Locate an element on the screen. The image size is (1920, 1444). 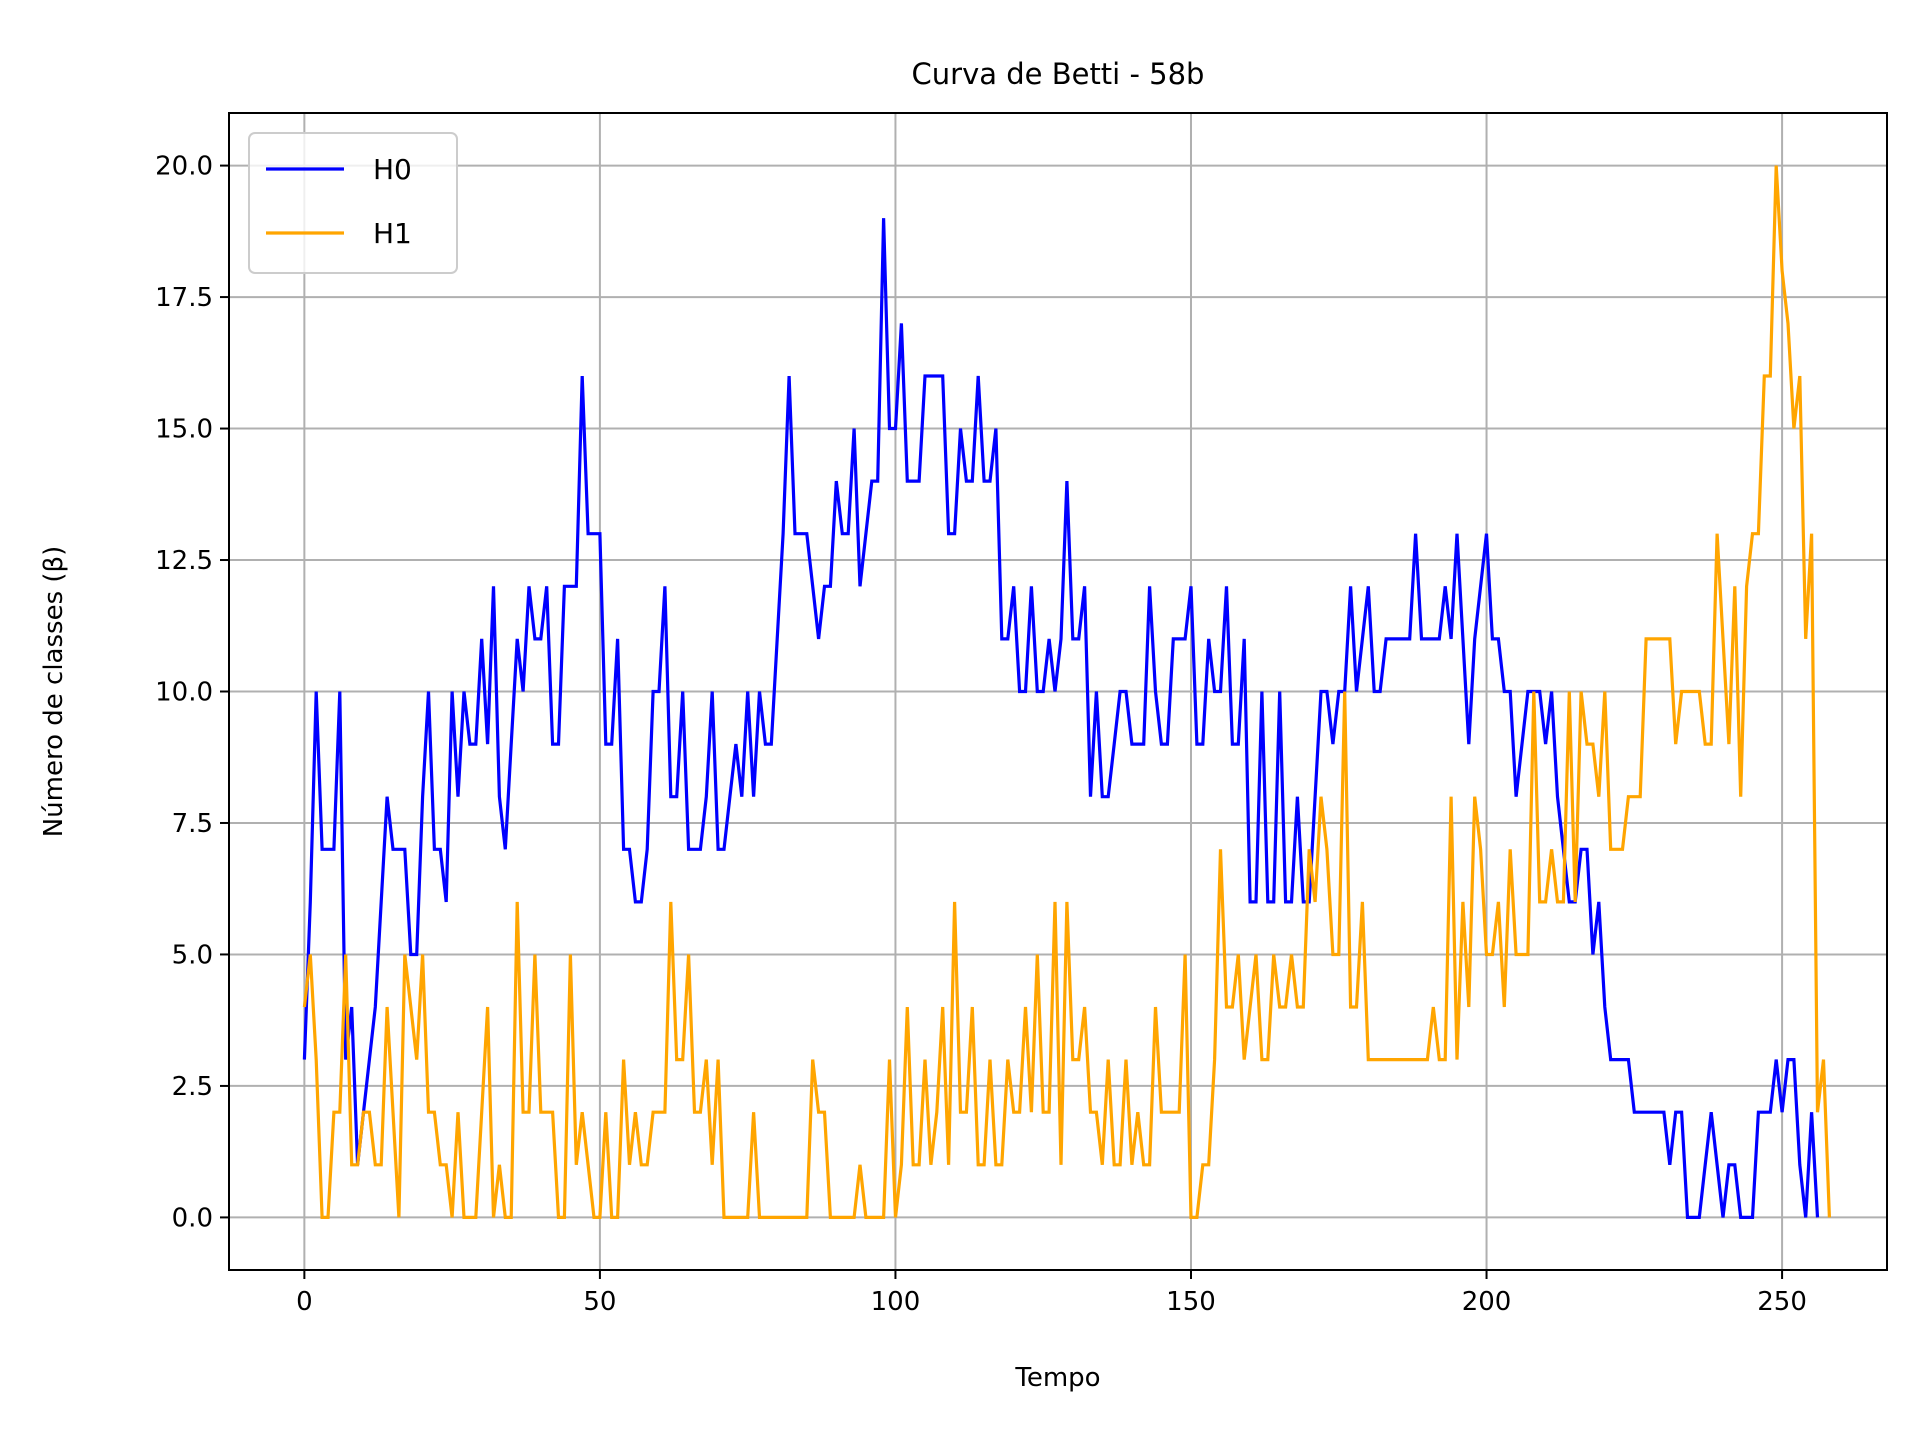
y-axis-label: Número de classes (β) is located at coordinates (54, 692).